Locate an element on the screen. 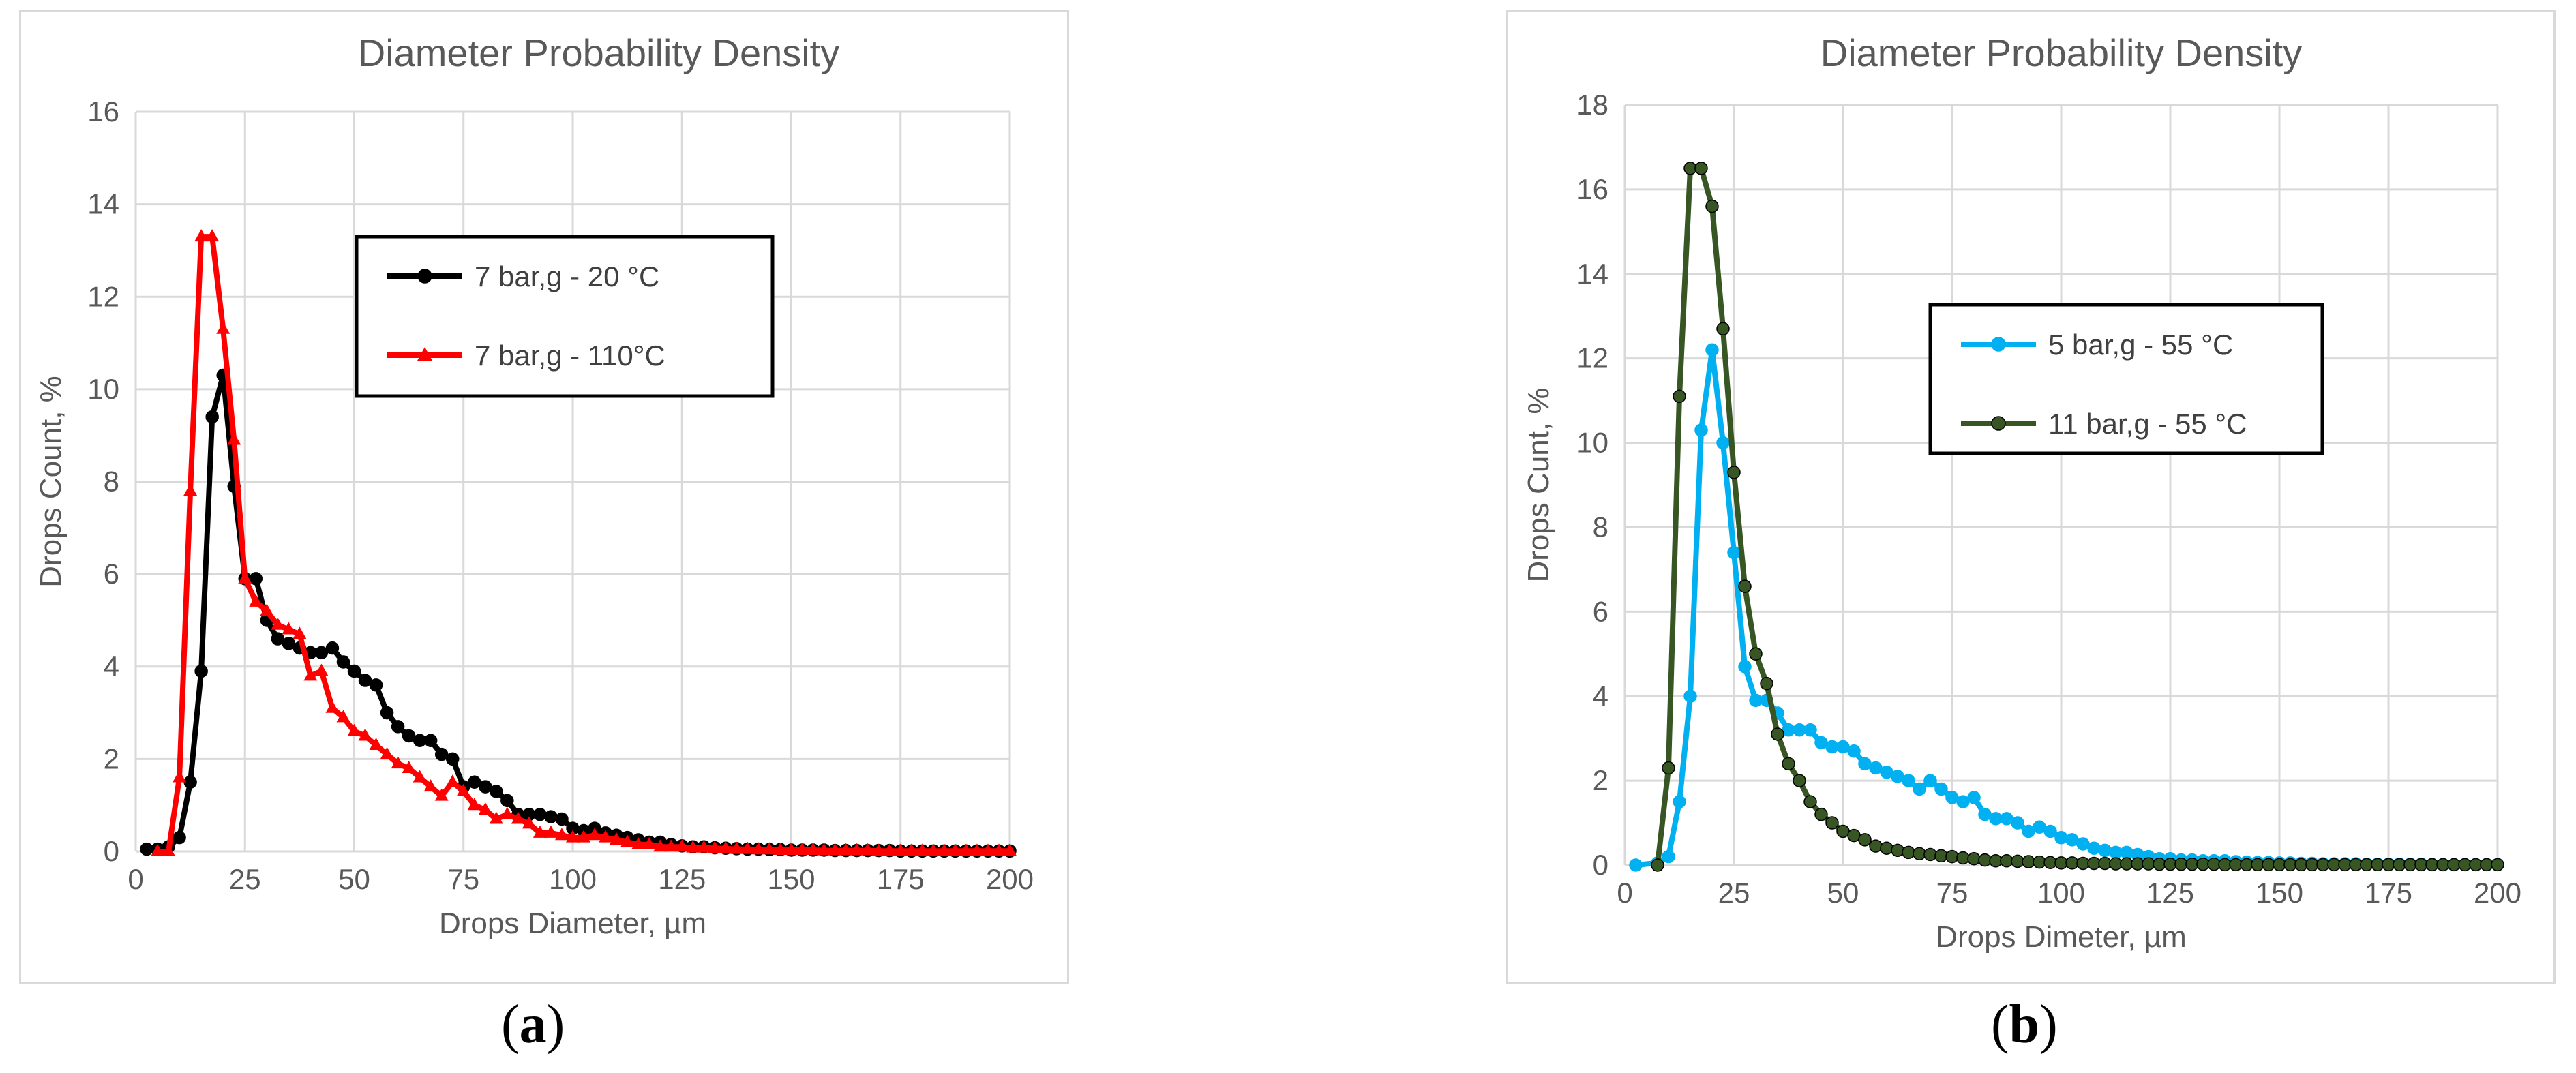  x-tick-label: 100 is located at coordinates (573, 879).